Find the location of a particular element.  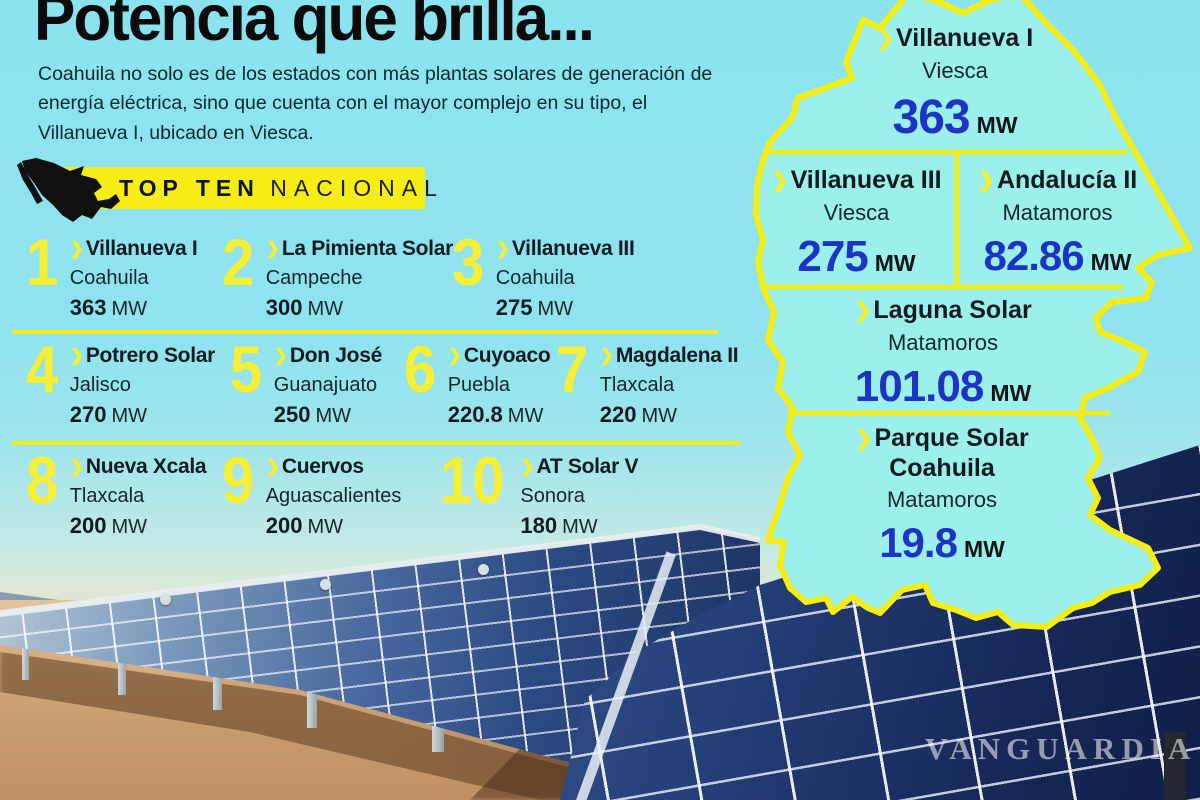

plant-name: AT Solar V is located at coordinates (587, 466).